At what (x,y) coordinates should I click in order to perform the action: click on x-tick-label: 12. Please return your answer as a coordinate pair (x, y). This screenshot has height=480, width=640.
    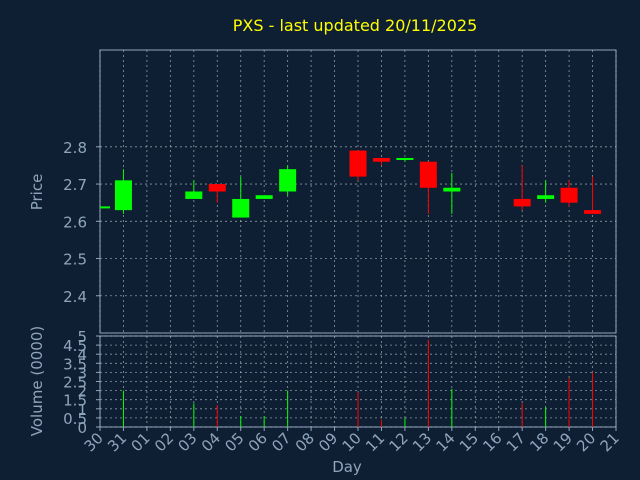
    Looking at the image, I should click on (399, 442).